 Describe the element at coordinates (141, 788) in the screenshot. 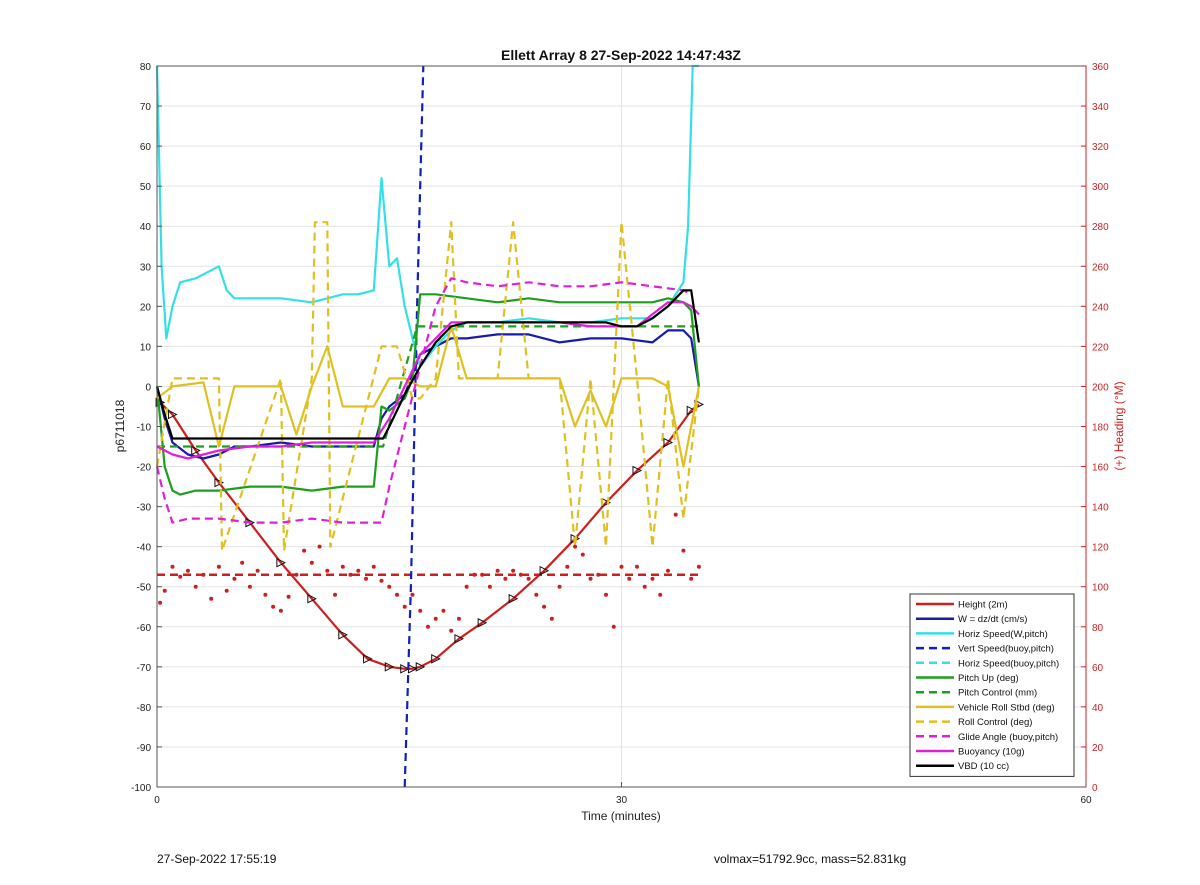

I see `y-tick-label-0: -100` at that location.